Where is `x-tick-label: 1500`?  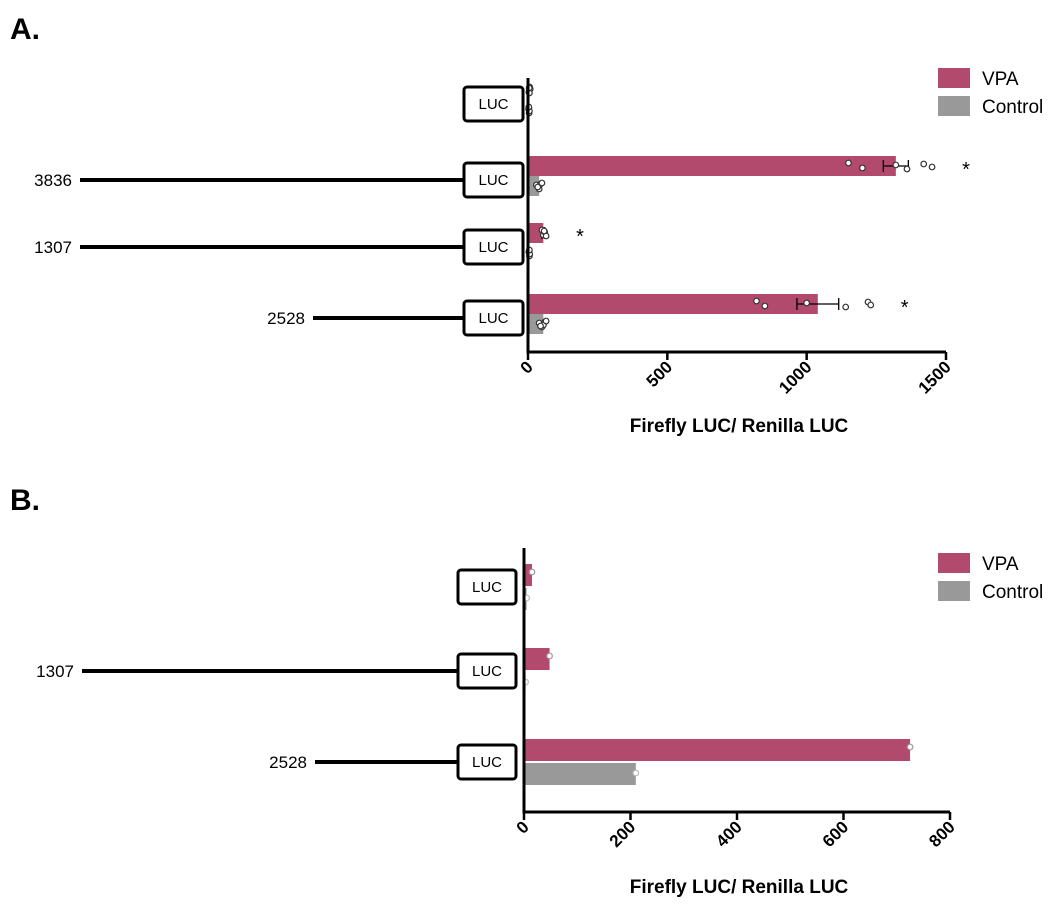 x-tick-label: 1500 is located at coordinates (935, 377).